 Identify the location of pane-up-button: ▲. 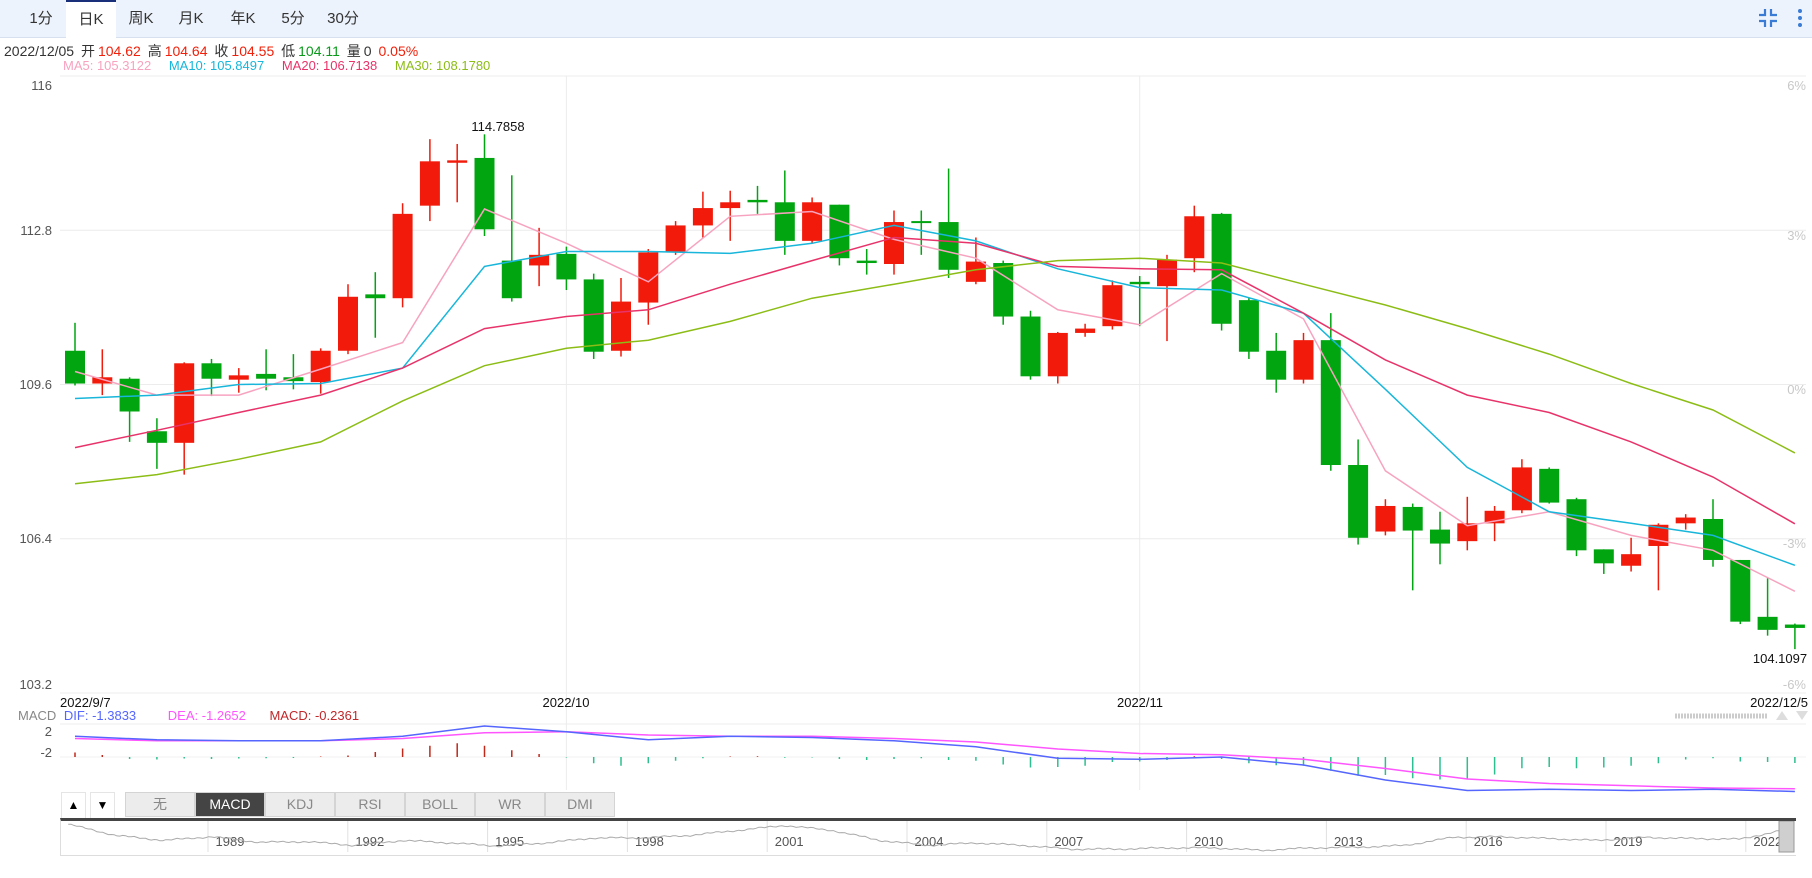
(73, 805).